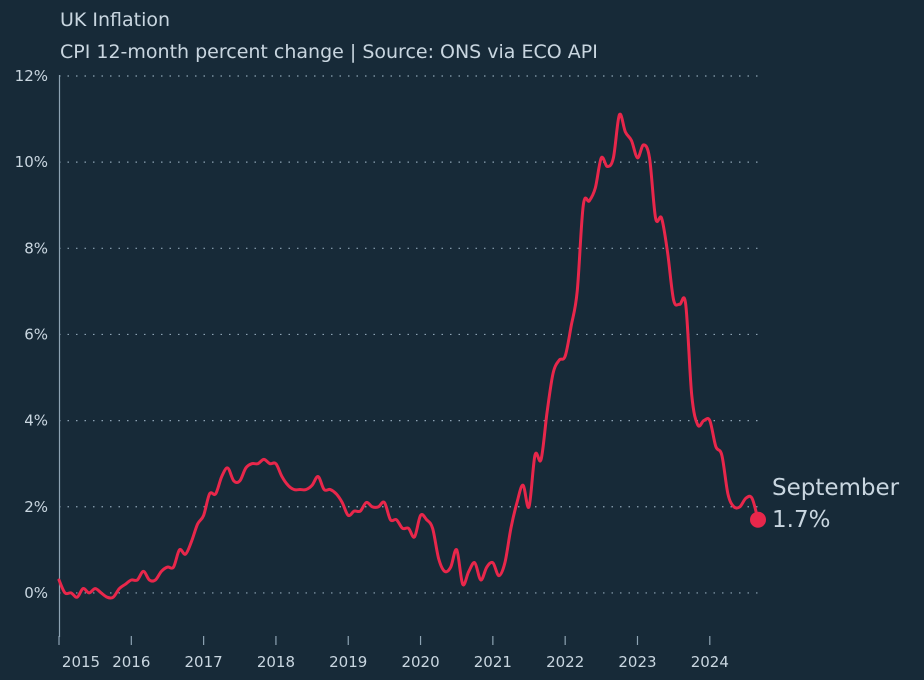 Image resolution: width=924 pixels, height=680 pixels. I want to click on x-tick-label: 2024, so click(710, 662).